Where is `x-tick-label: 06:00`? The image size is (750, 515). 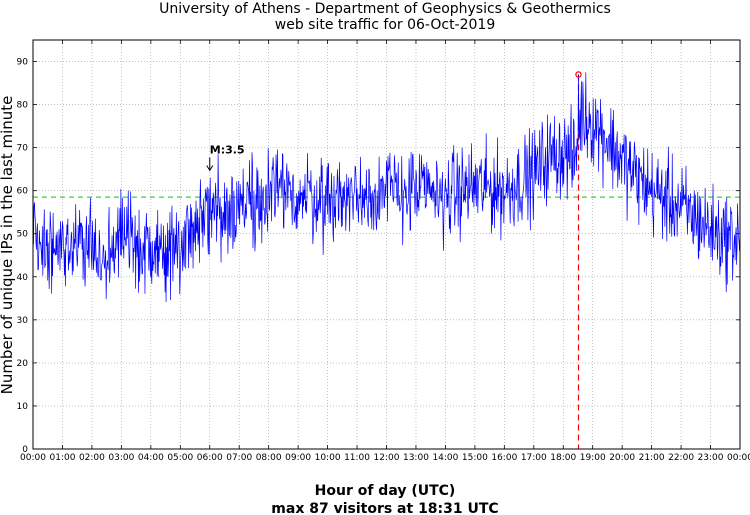 x-tick-label: 06:00 is located at coordinates (210, 458).